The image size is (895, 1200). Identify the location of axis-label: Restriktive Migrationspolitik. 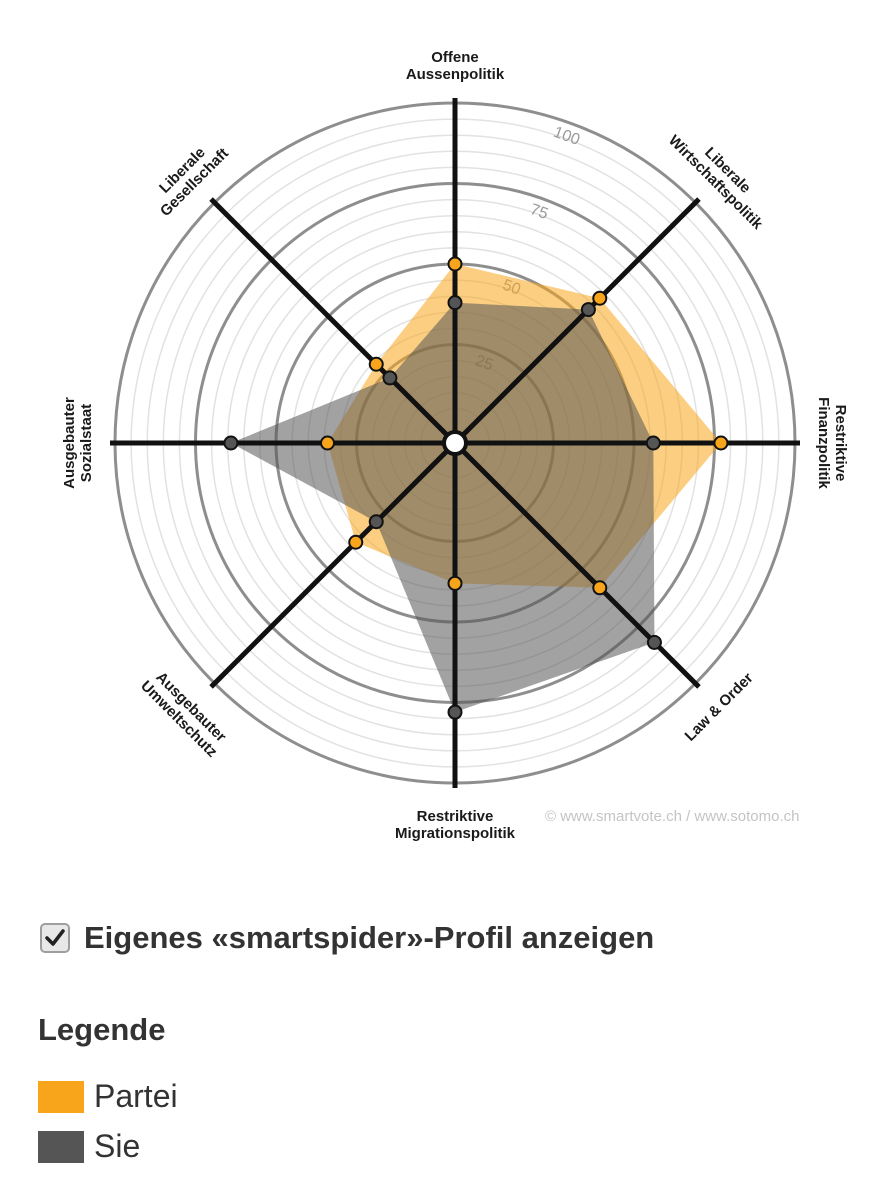
(455, 825).